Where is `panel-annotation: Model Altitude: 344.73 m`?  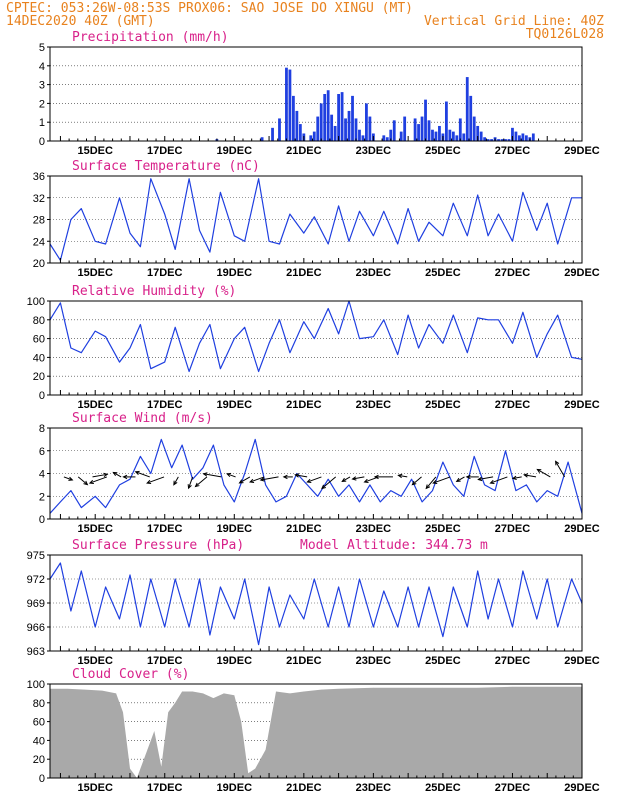
panel-annotation: Model Altitude: 344.73 m is located at coordinates (394, 545).